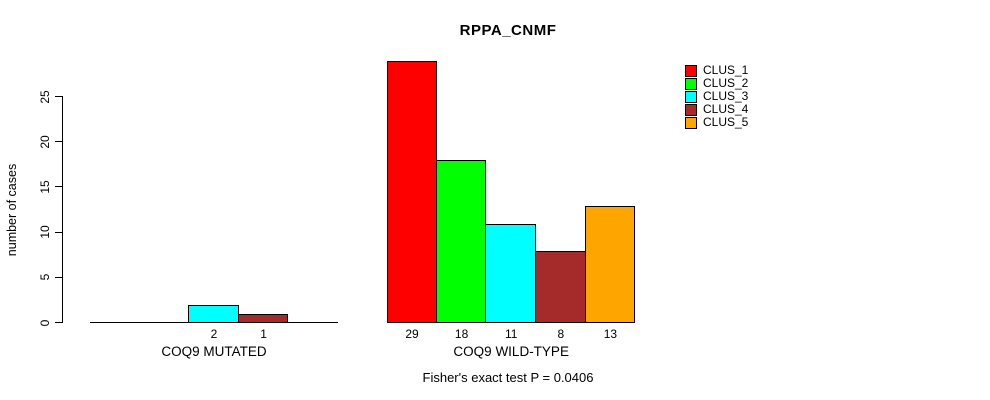 This screenshot has height=400, width=990. I want to click on legend-label: CLUS_4, so click(726, 109).